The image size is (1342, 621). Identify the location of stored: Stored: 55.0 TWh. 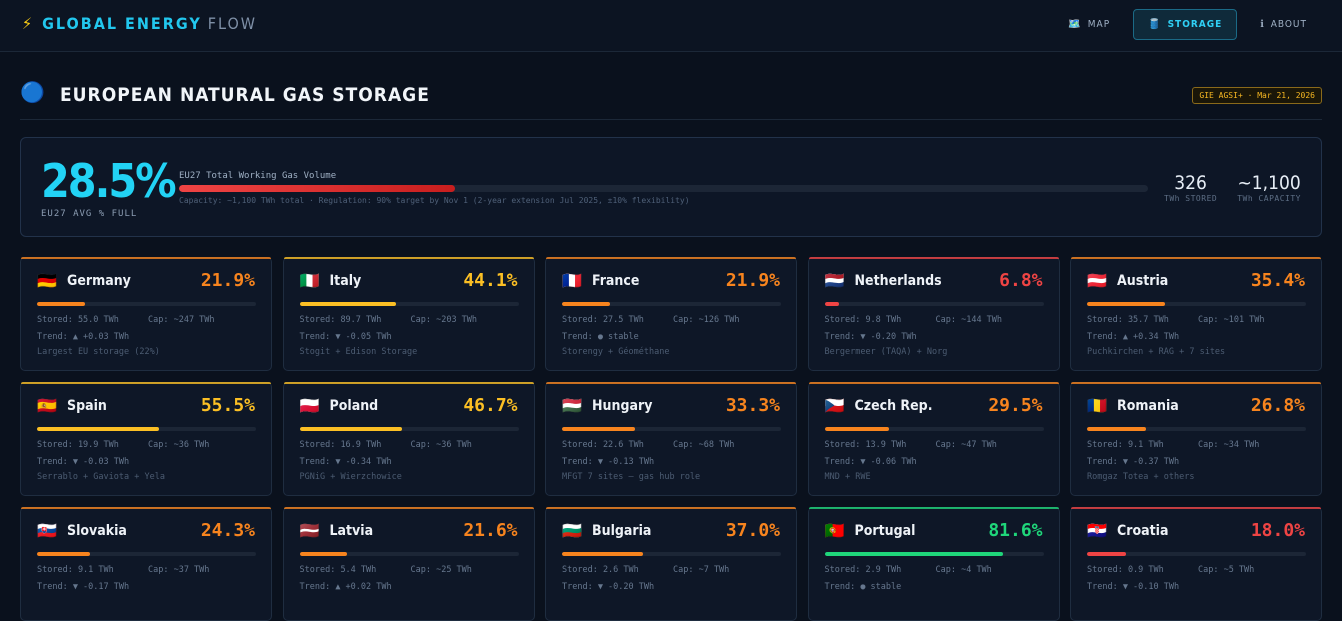
(78, 320).